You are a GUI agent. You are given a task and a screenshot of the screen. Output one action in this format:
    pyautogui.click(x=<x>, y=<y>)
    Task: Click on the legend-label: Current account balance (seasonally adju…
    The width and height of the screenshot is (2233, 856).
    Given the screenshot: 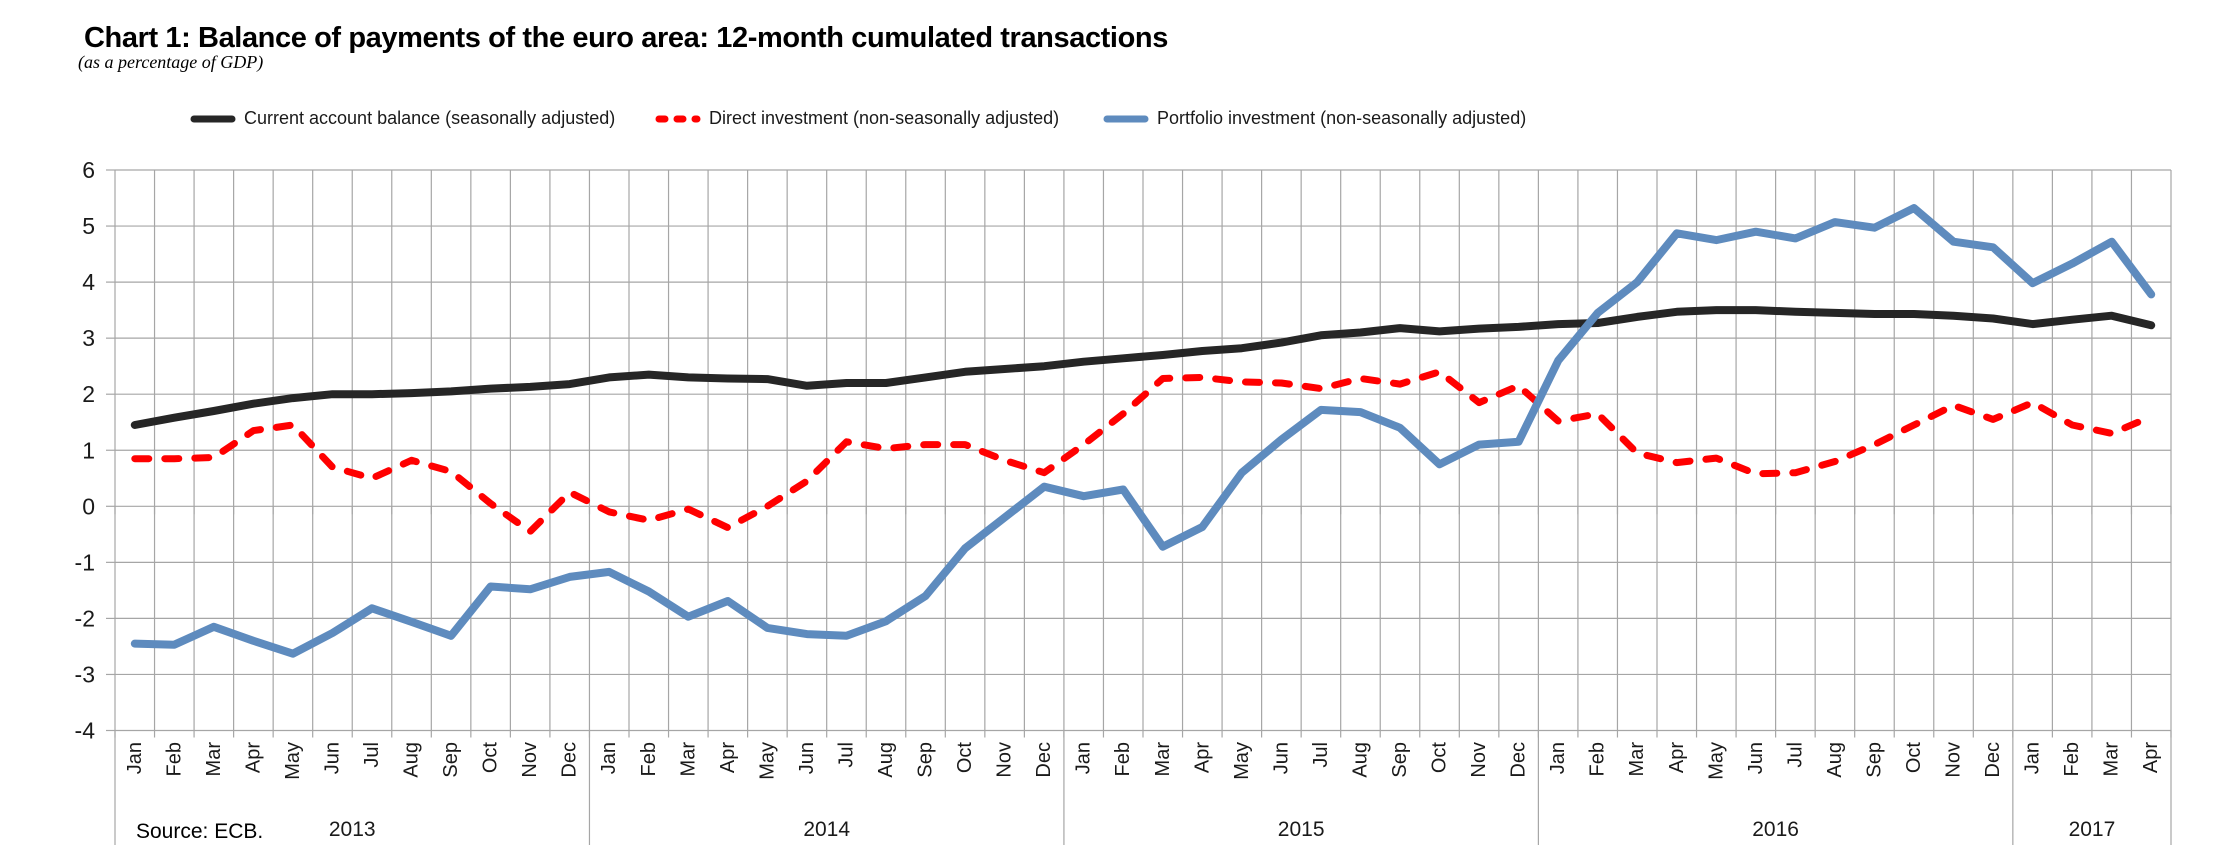 What is the action you would take?
    pyautogui.click(x=430, y=118)
    